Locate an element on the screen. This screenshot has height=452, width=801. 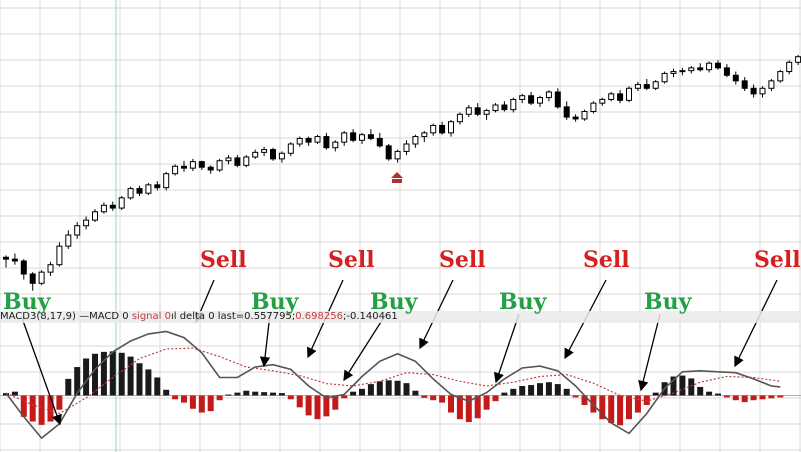
event-marker-top is located at coordinates (397, 175).